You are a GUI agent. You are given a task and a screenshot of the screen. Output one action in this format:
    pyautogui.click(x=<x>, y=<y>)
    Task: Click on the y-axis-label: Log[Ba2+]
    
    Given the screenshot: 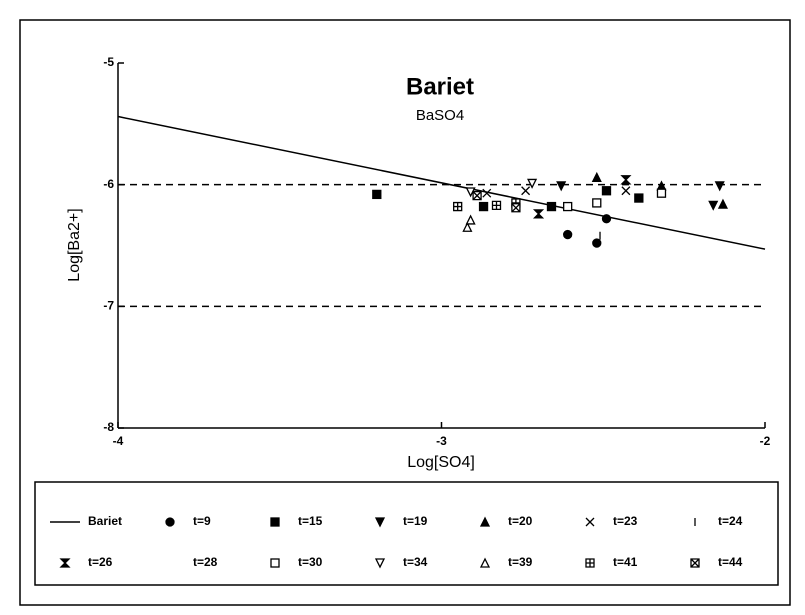 What is the action you would take?
    pyautogui.click(x=74, y=244)
    